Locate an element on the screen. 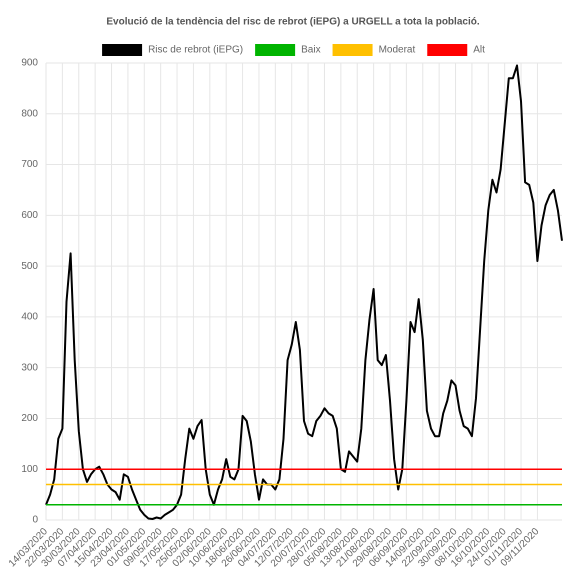 This screenshot has width=587, height=586. legend-label: Alt is located at coordinates (479, 50).